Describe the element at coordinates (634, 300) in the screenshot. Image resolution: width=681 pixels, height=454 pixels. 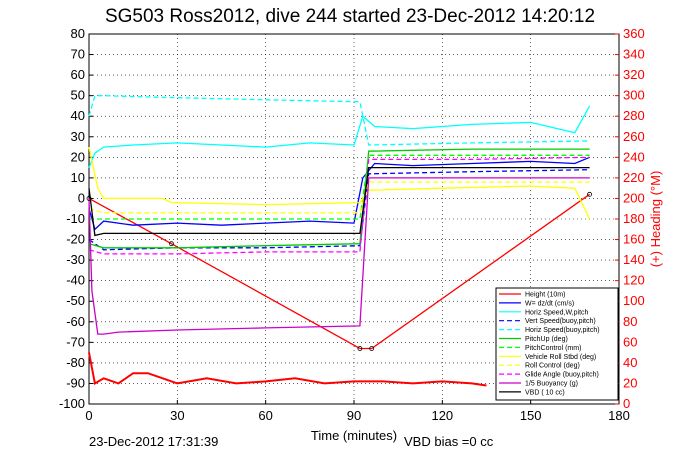
I see `right-tick-label: 100` at that location.